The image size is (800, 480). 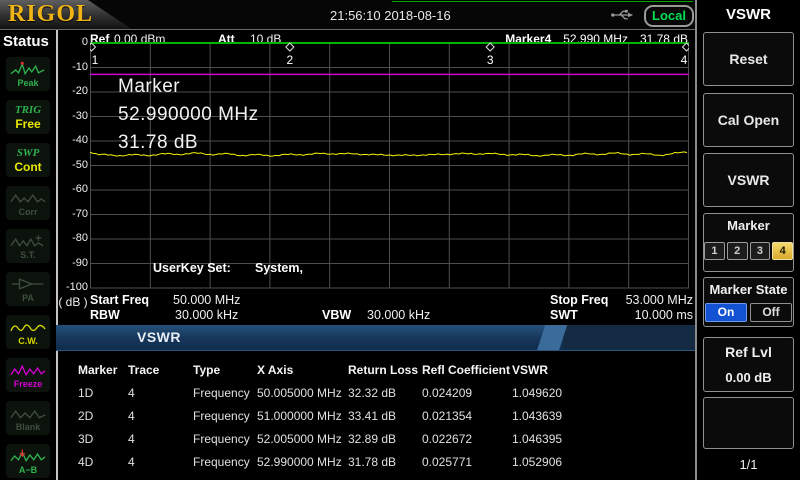 I want to click on table-column-header: Trace, so click(x=144, y=369).